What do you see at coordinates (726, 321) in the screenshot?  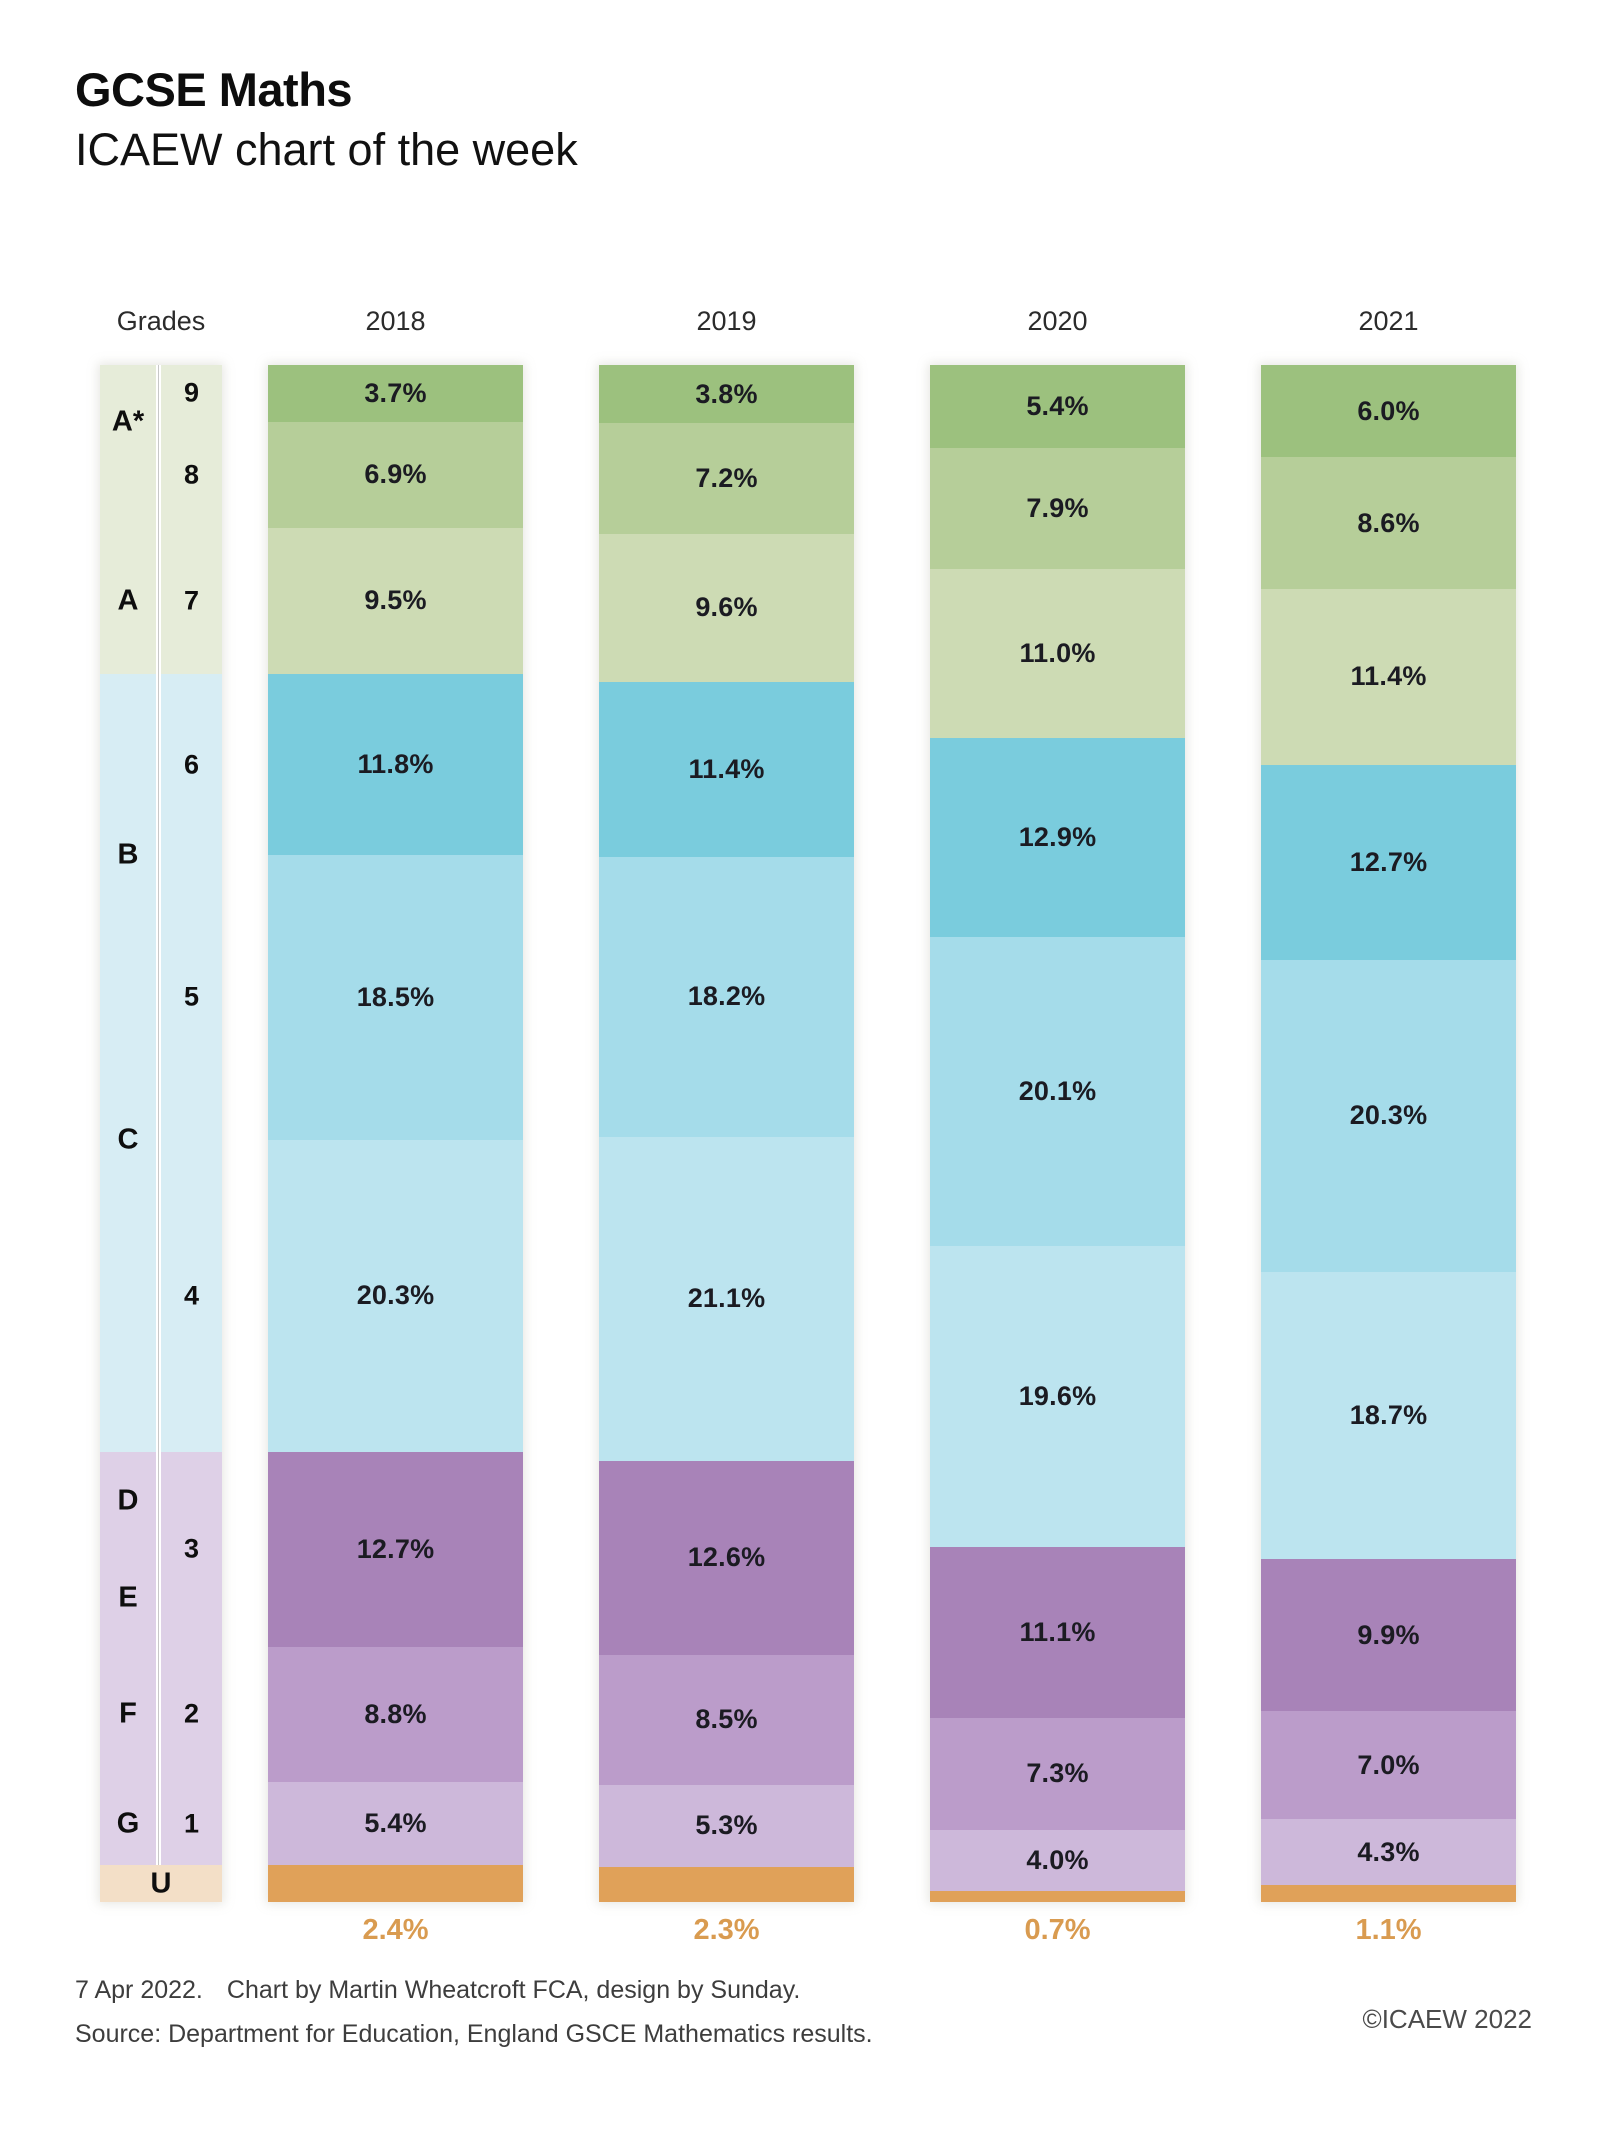 I see `column-header-2019: 2019` at bounding box center [726, 321].